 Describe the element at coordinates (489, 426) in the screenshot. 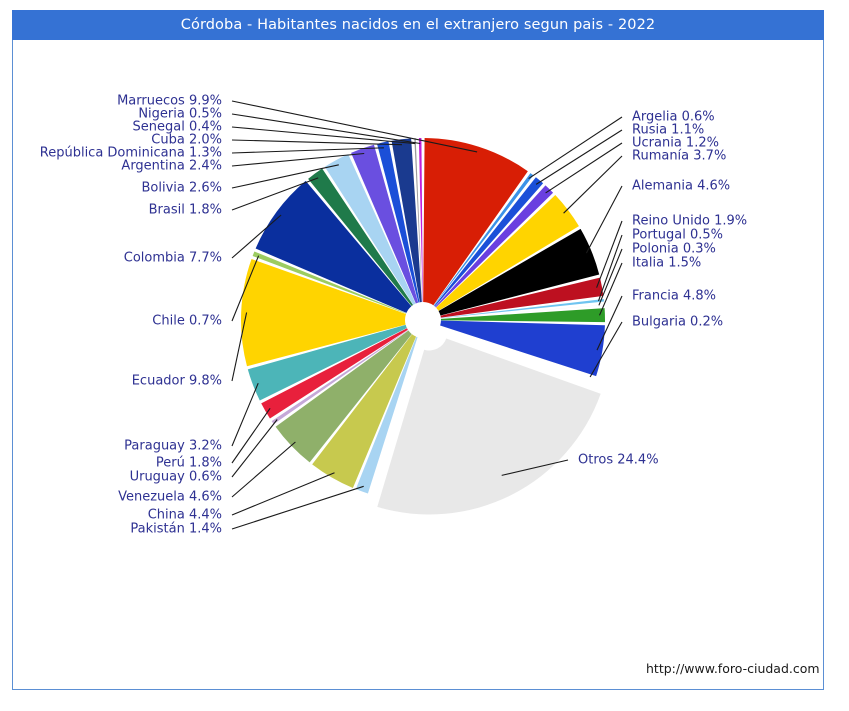

I see `pie-slice-otros` at that location.